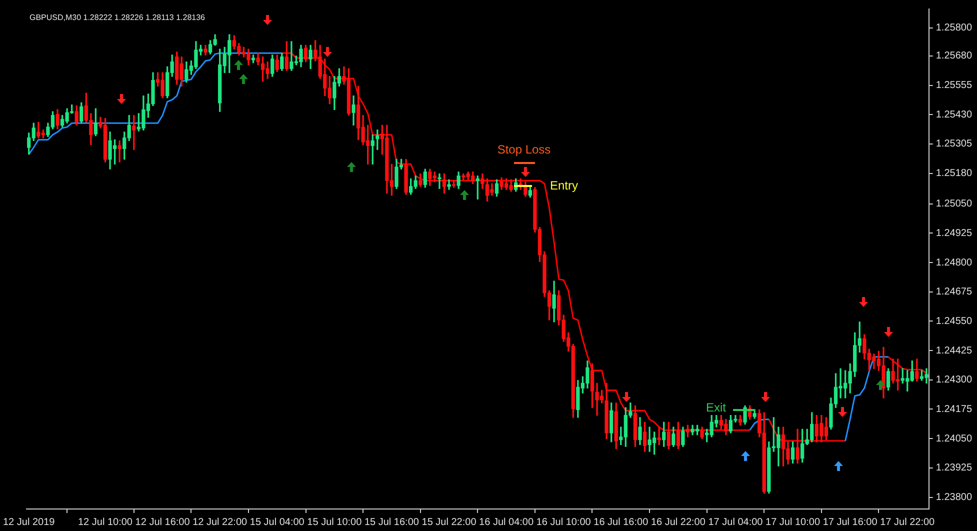 The image size is (977, 531). Describe the element at coordinates (954, 28) in the screenshot. I see `y-tick-label: 1.25800` at that location.